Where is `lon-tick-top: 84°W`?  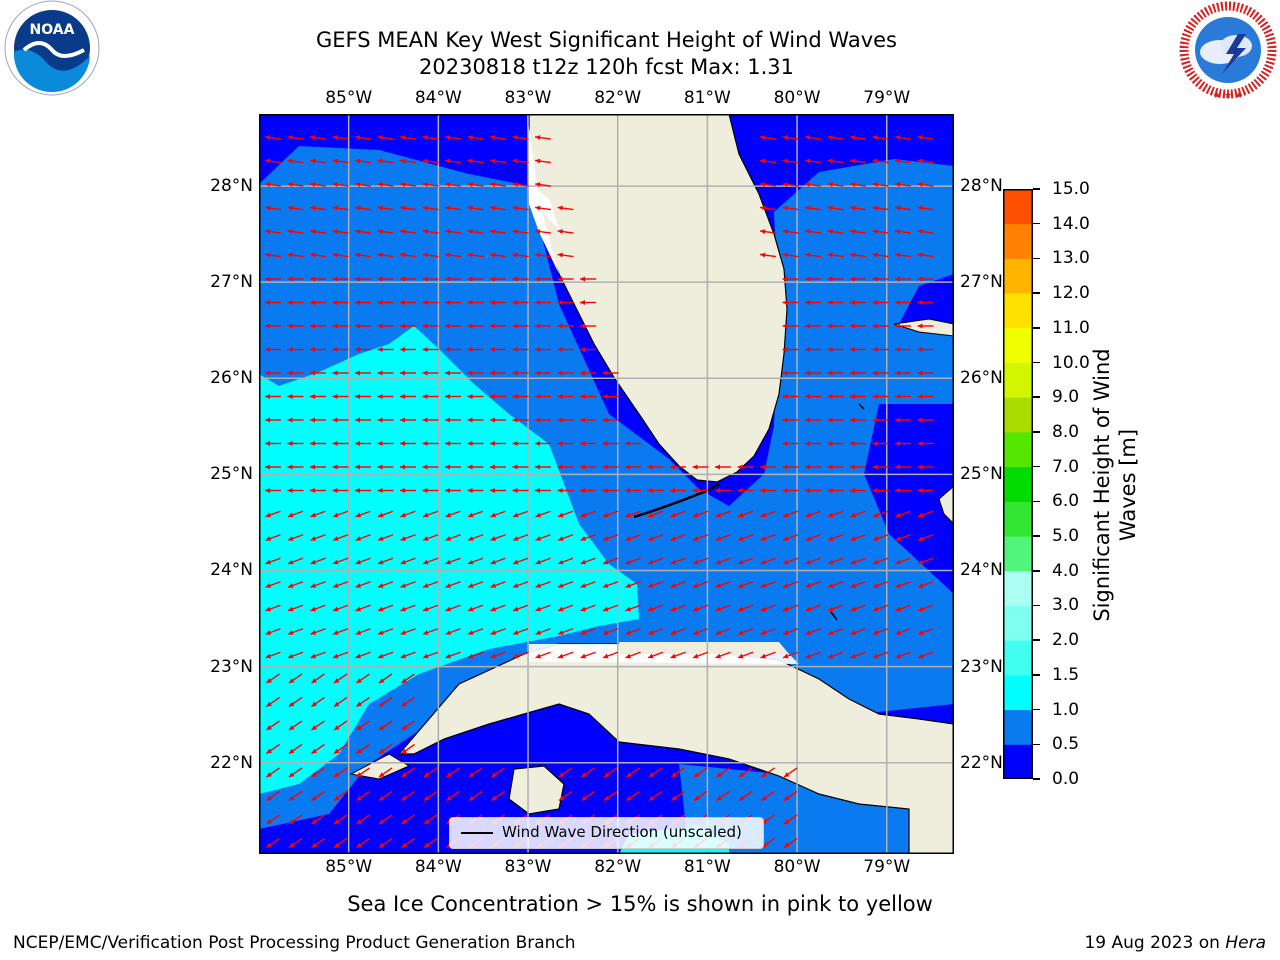
lon-tick-top: 84°W is located at coordinates (438, 98).